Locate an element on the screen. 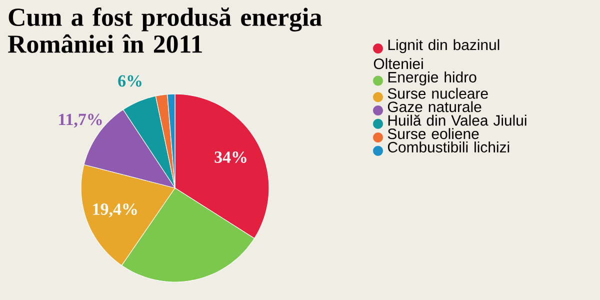 The image size is (600, 300). legend-label: Combustibili lichizi is located at coordinates (449, 147).